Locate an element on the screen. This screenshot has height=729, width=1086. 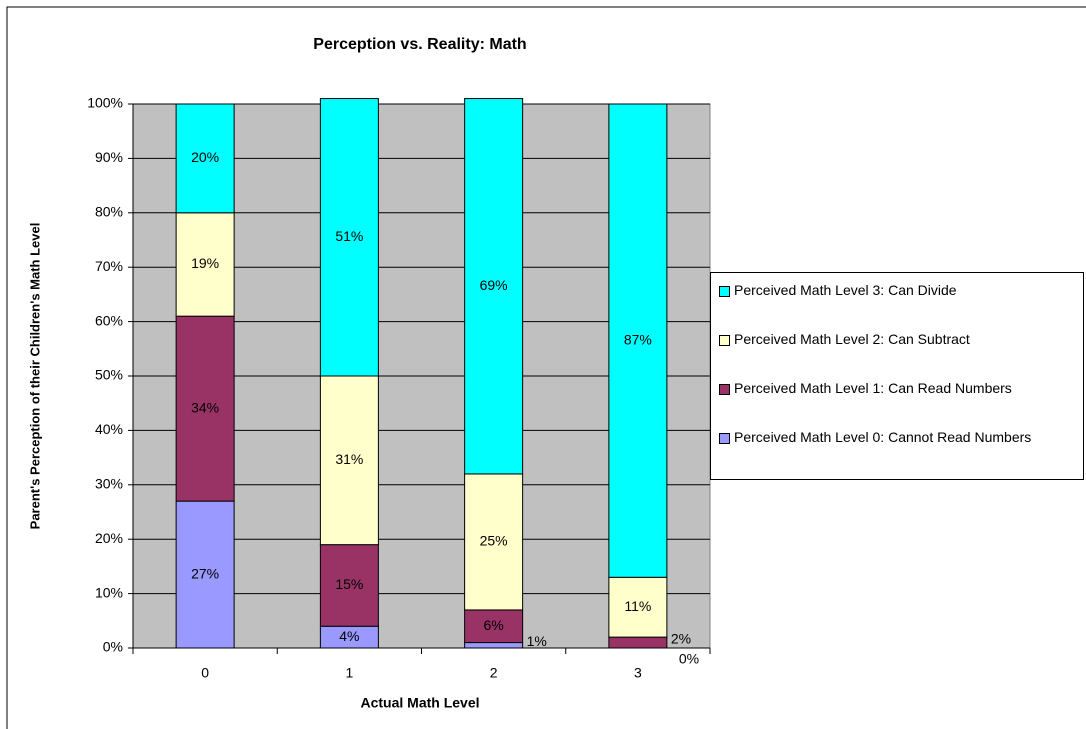
x-tick-label: 2 is located at coordinates (494, 673).